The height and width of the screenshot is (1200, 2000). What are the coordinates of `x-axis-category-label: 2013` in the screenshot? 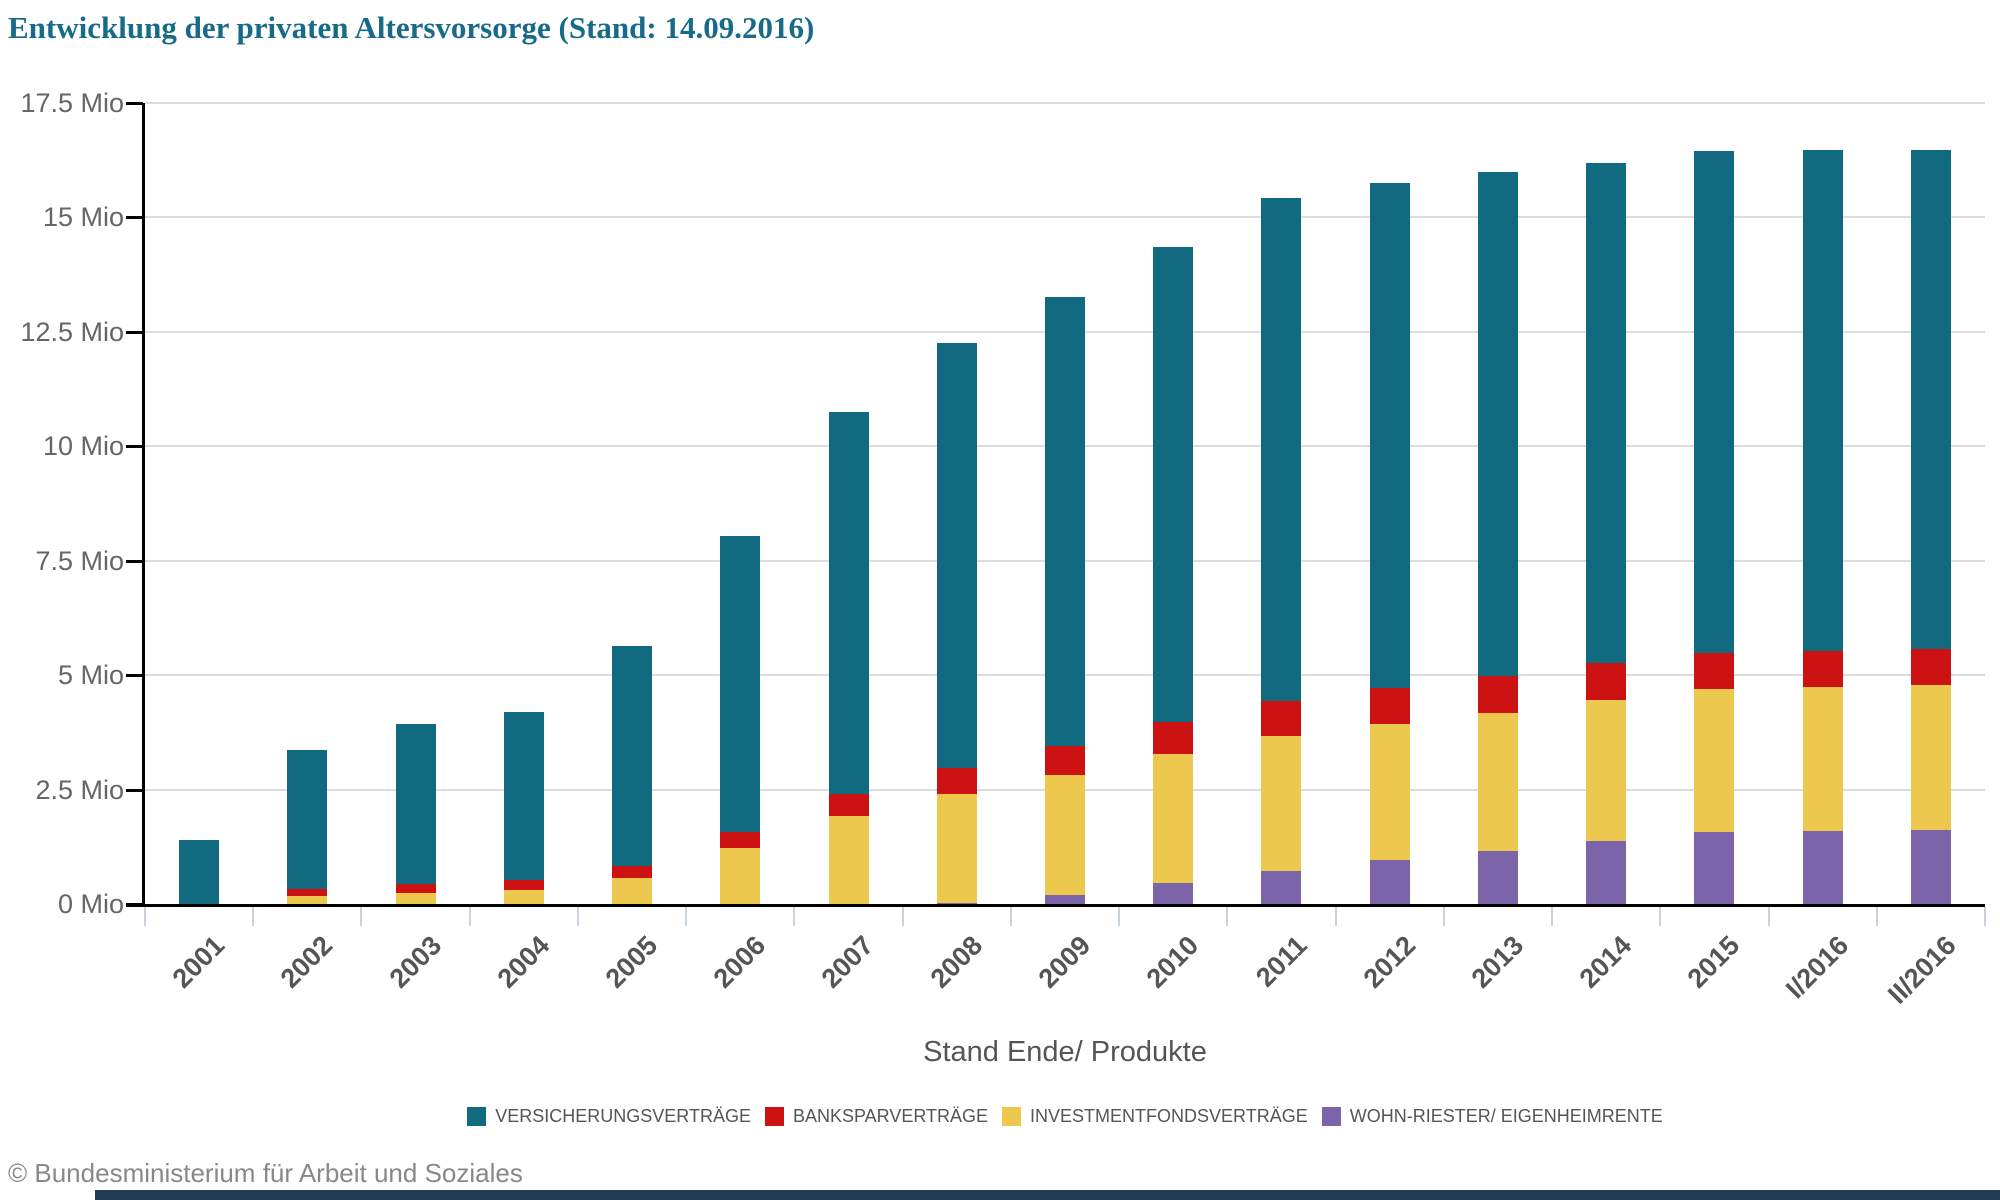 It's located at (1497, 962).